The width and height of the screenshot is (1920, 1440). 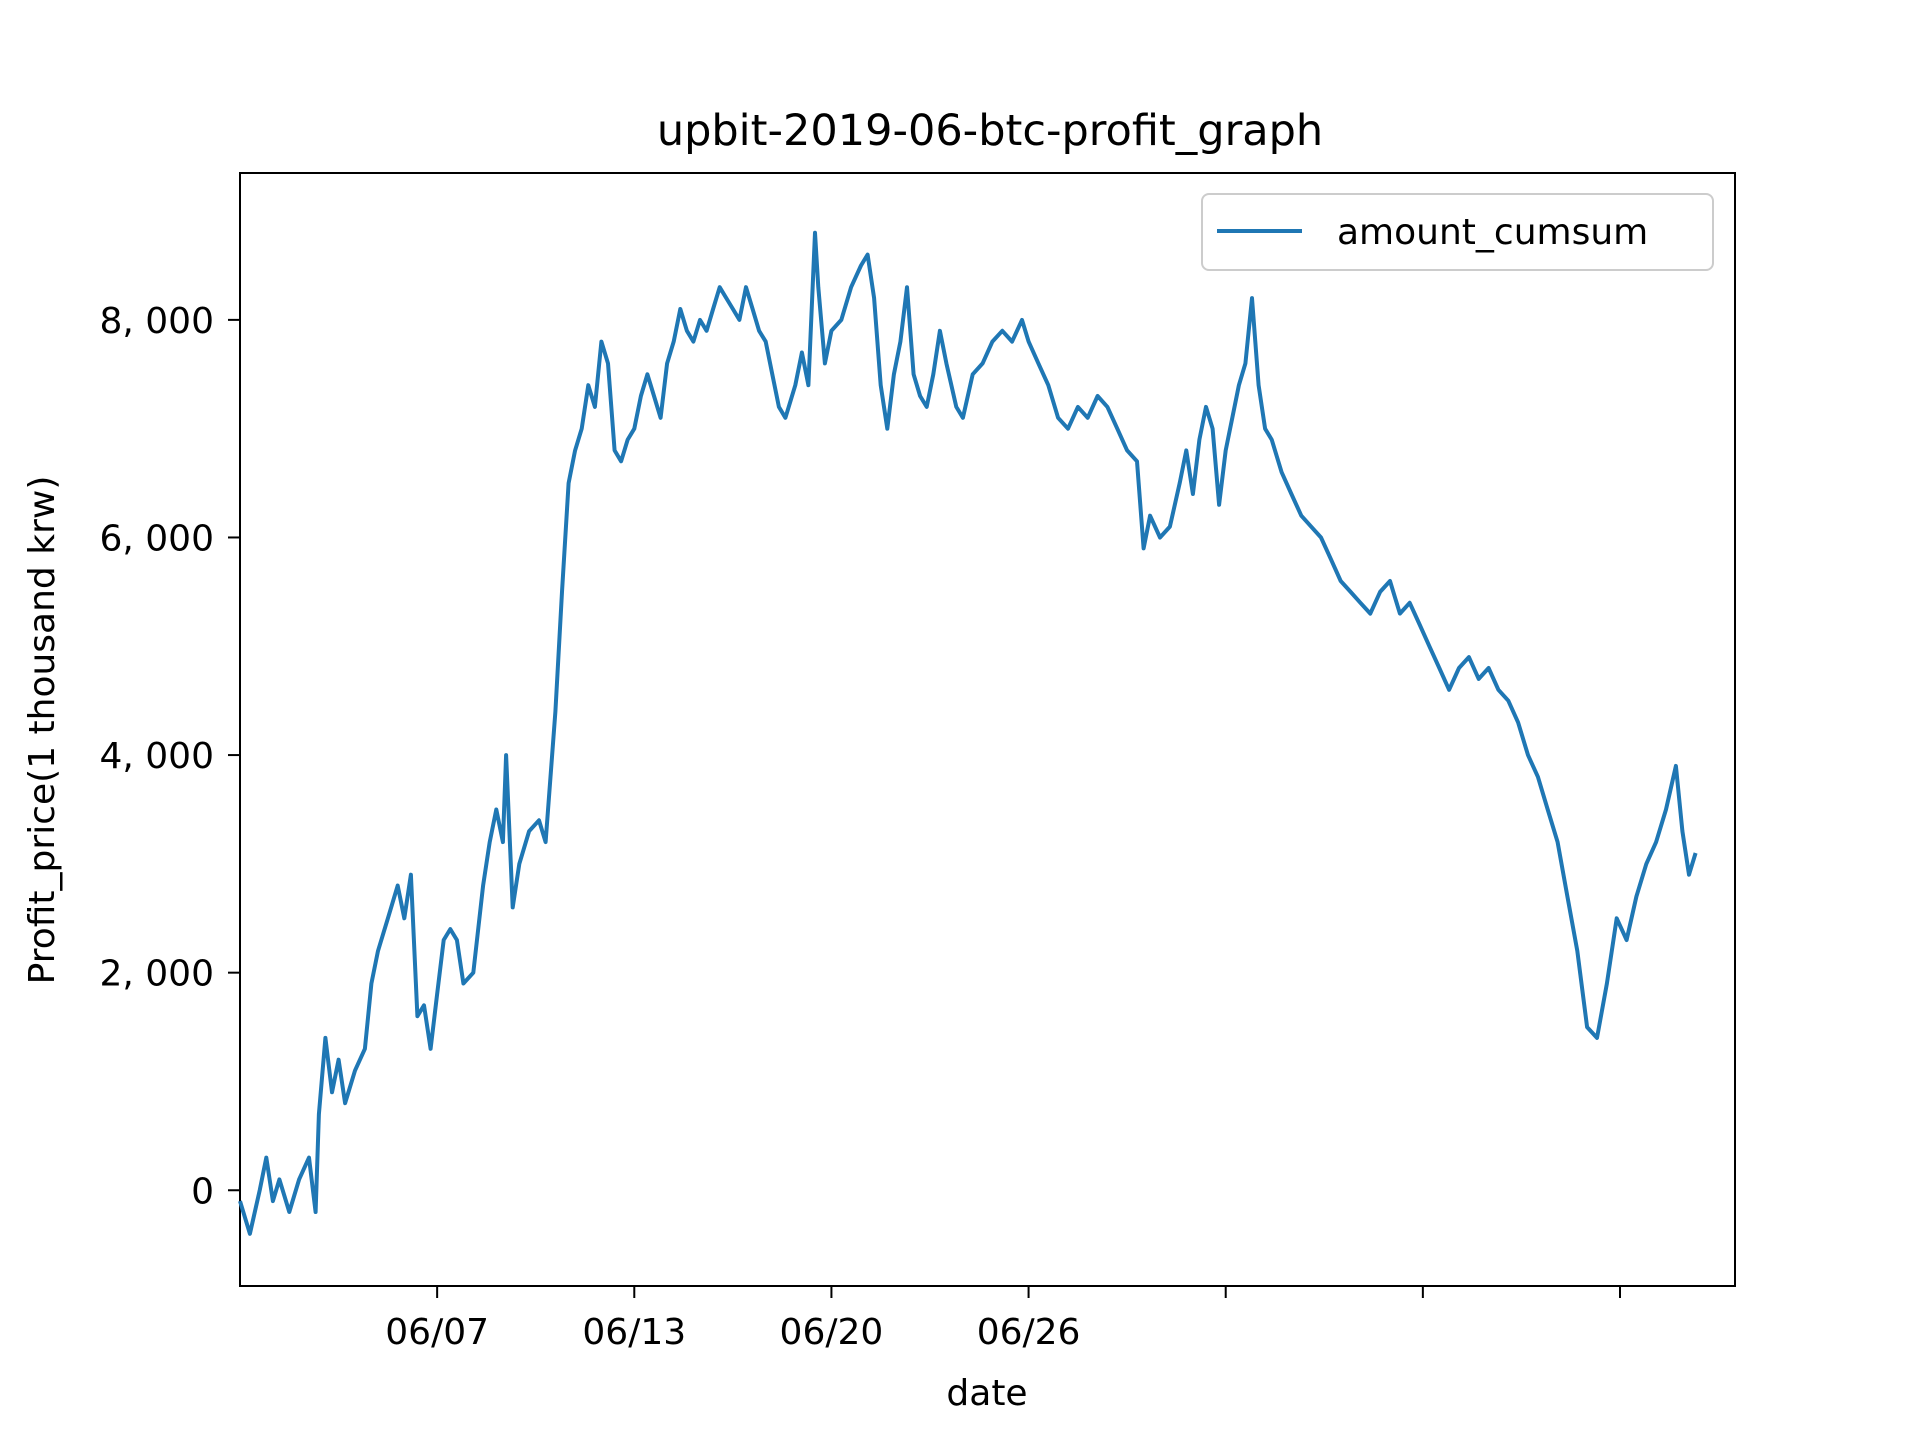 I want to click on x-axis: 06/07 06/13 06/20 06/26, so click(x=1003, y=1319).